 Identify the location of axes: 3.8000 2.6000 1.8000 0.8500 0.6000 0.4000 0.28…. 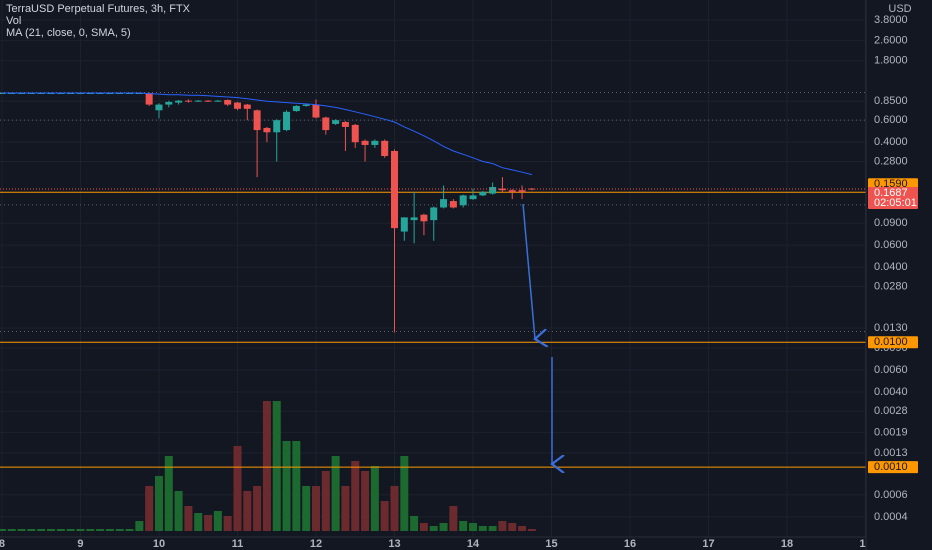
(893, 268).